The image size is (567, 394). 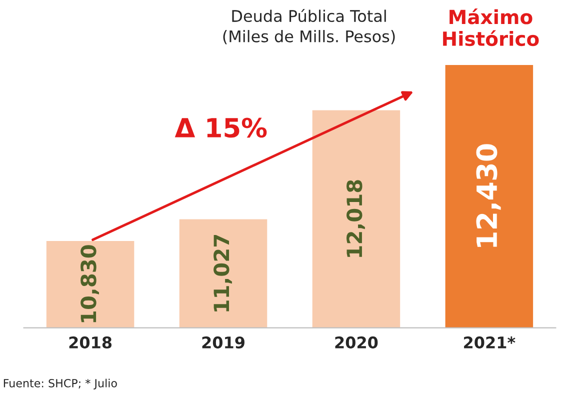 I want to click on x-tick-label: 2020, so click(x=356, y=342).